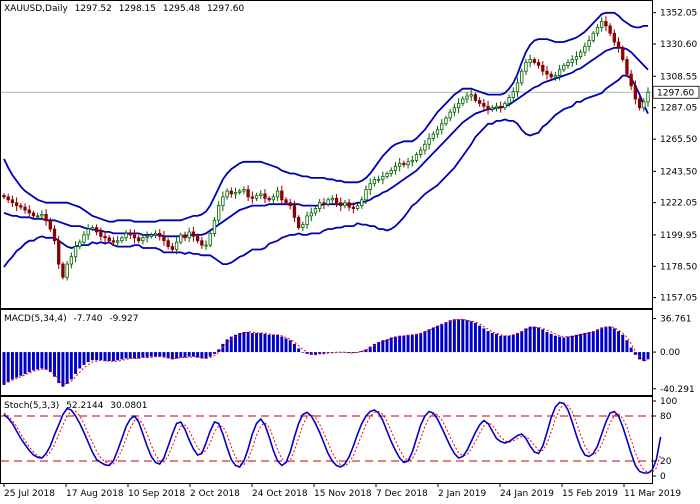  I want to click on stoch-tick-label: 0, so click(663, 477).